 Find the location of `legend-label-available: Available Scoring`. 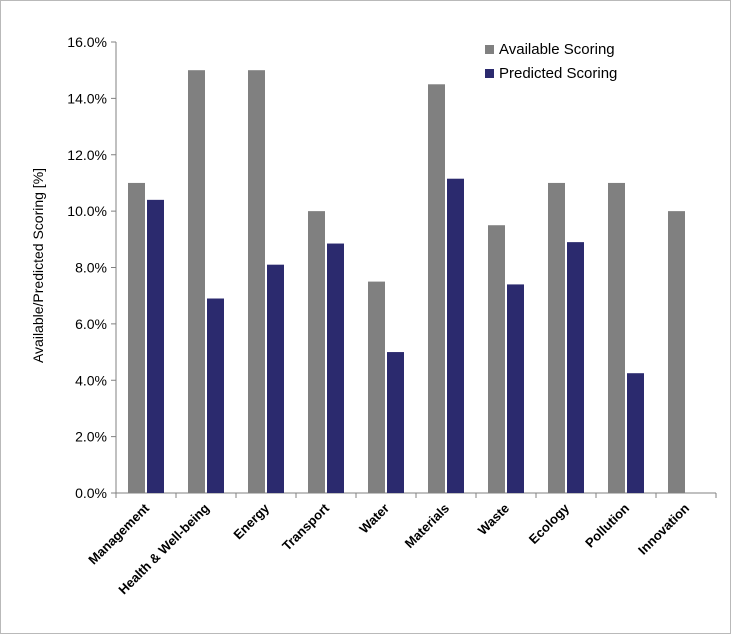

legend-label-available: Available Scoring is located at coordinates (557, 49).